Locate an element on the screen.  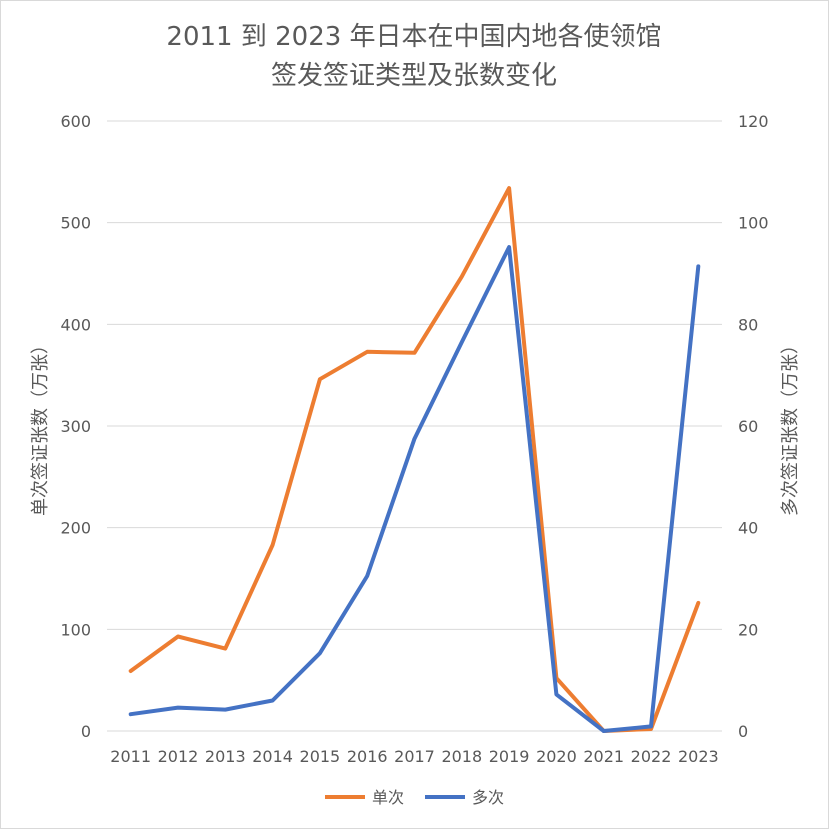
x-tick-2014: 2014 is located at coordinates (272, 756).